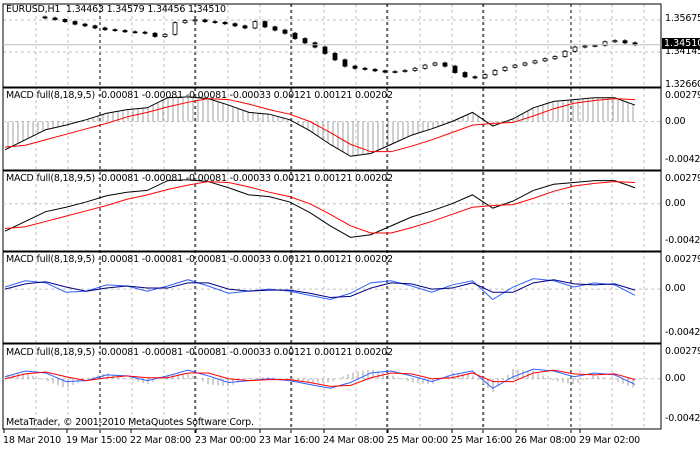 The height and width of the screenshot is (450, 700). Describe the element at coordinates (161, 440) in the screenshot. I see `time-axis-label: 22 Mar 08:00` at that location.